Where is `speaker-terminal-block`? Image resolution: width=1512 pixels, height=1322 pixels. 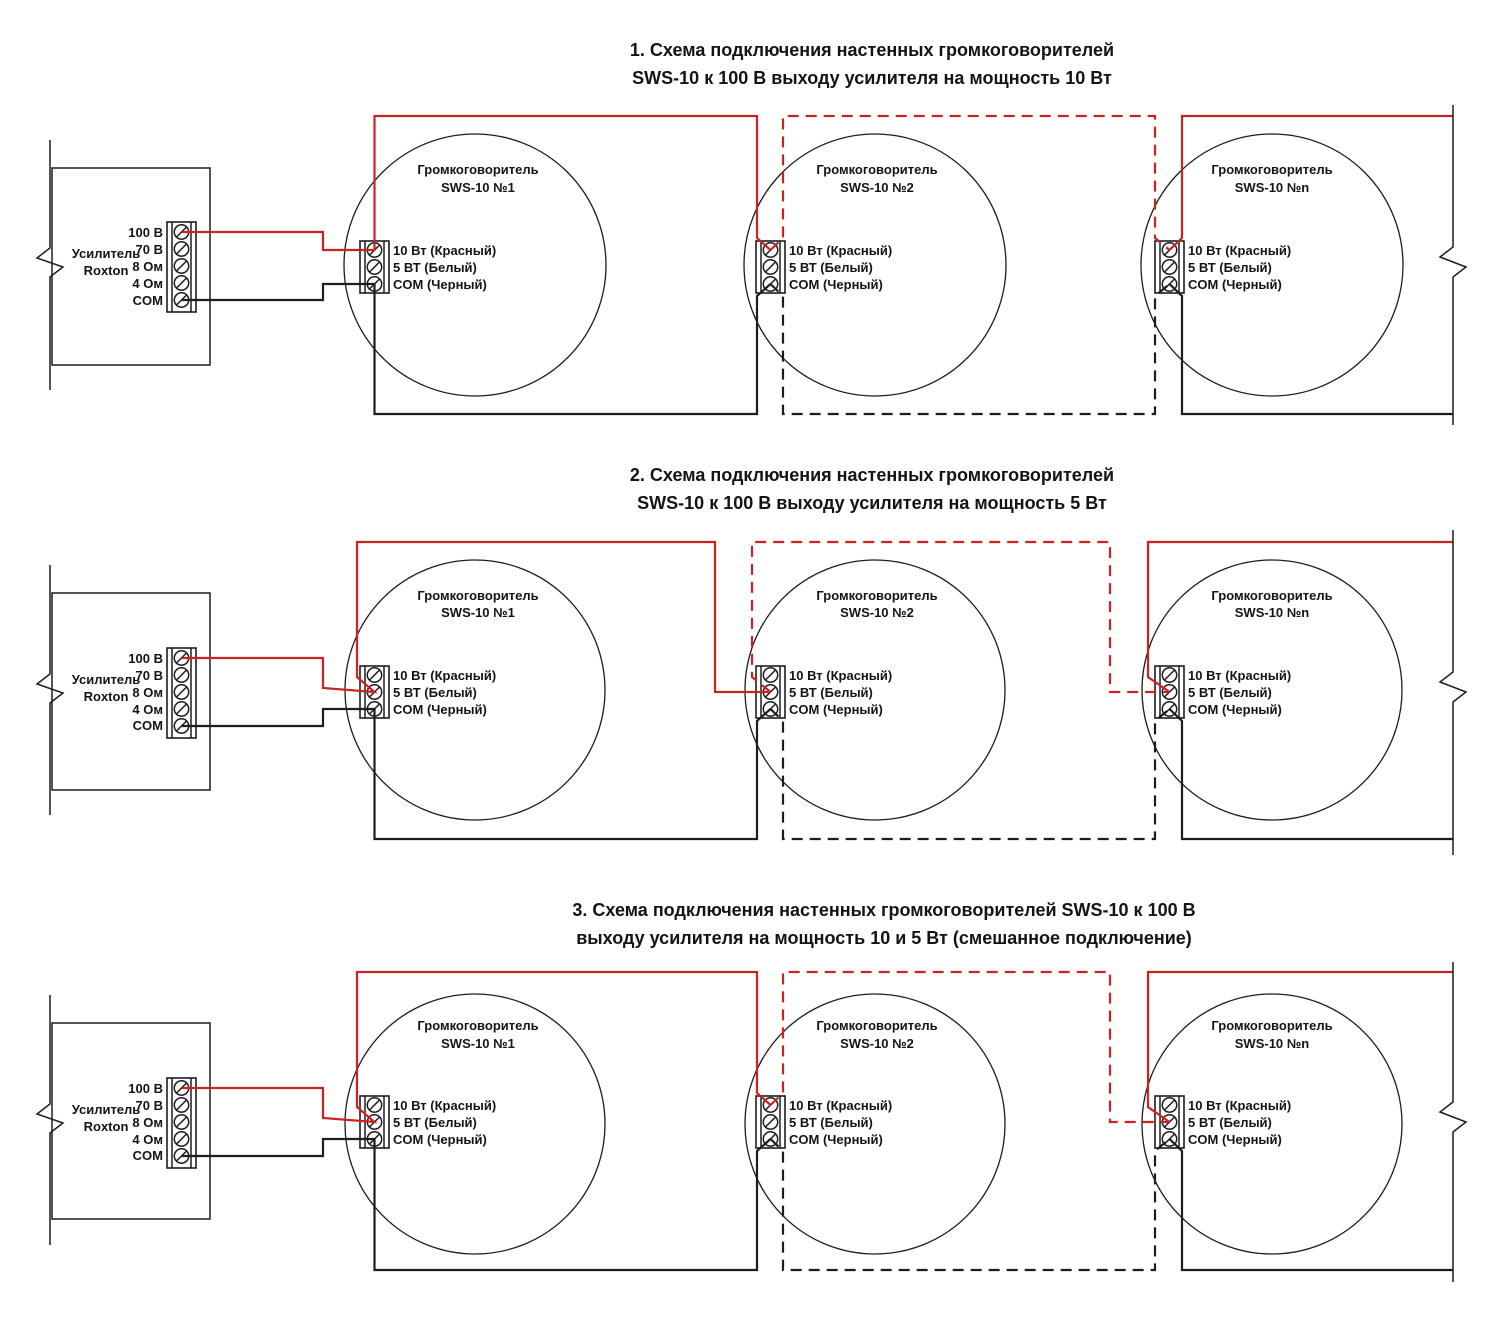
speaker-terminal-block is located at coordinates (770, 267).